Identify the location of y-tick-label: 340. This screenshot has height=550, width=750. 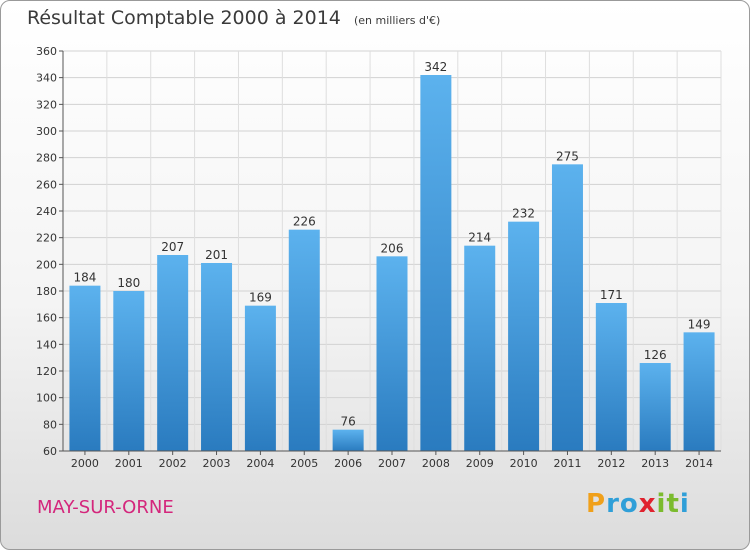
(46, 78).